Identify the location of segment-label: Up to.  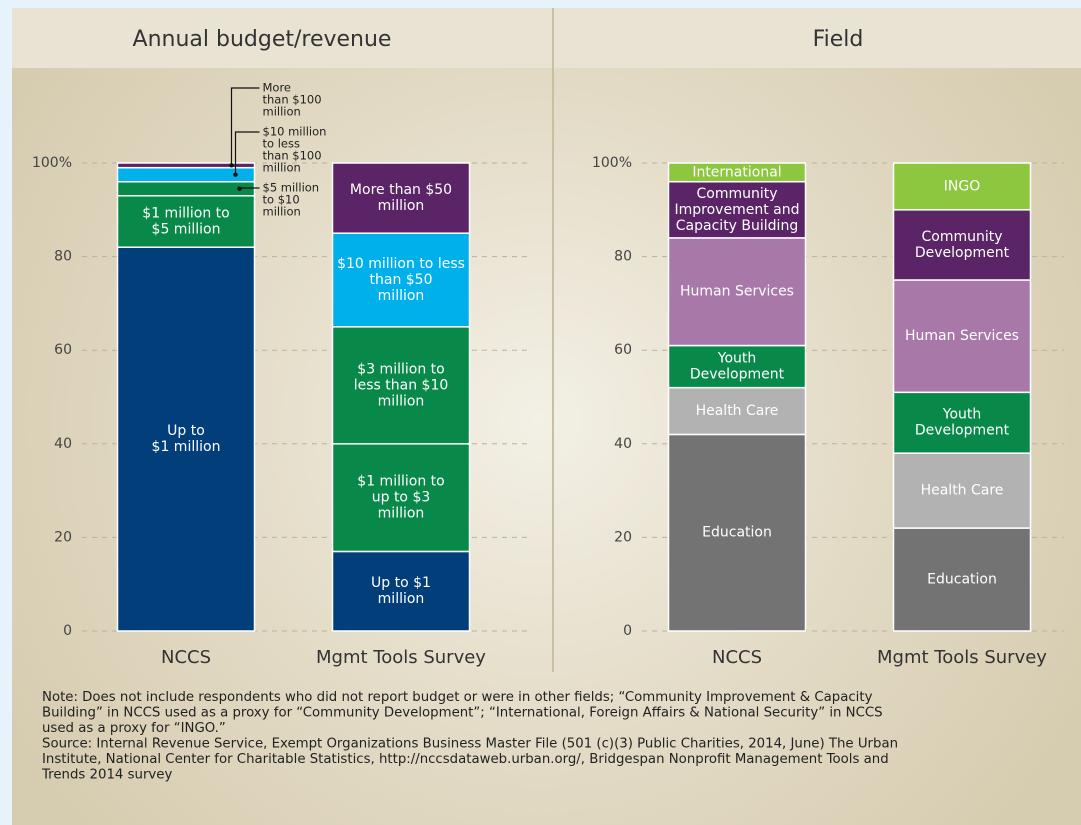
(186, 431).